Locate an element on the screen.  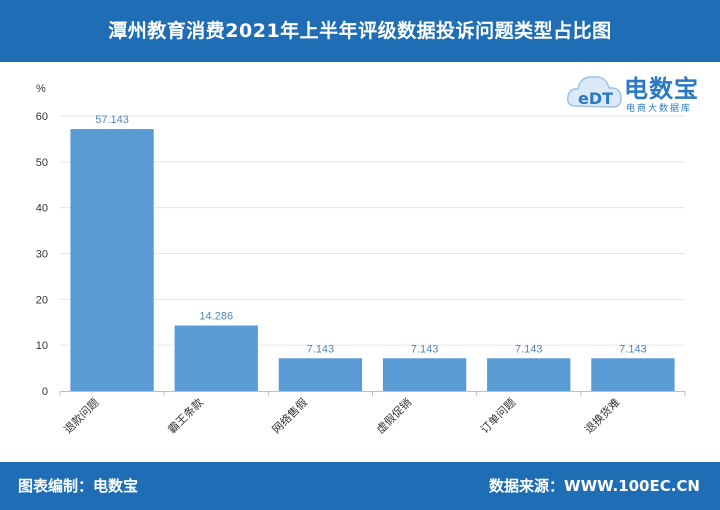
x-category-label: 退款问题 is located at coordinates (81, 415).